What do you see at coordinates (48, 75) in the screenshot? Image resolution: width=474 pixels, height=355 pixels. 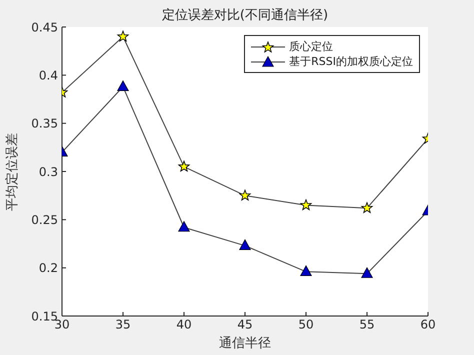 I see `y-tick-label: 0.4` at bounding box center [48, 75].